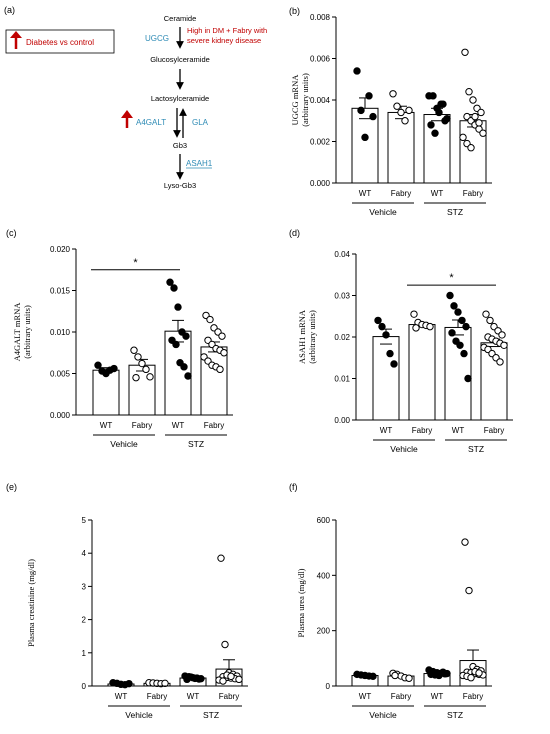 The width and height of the screenshot is (550, 734). What do you see at coordinates (294, 233) in the screenshot?
I see `panel-letter: (d)` at bounding box center [294, 233].